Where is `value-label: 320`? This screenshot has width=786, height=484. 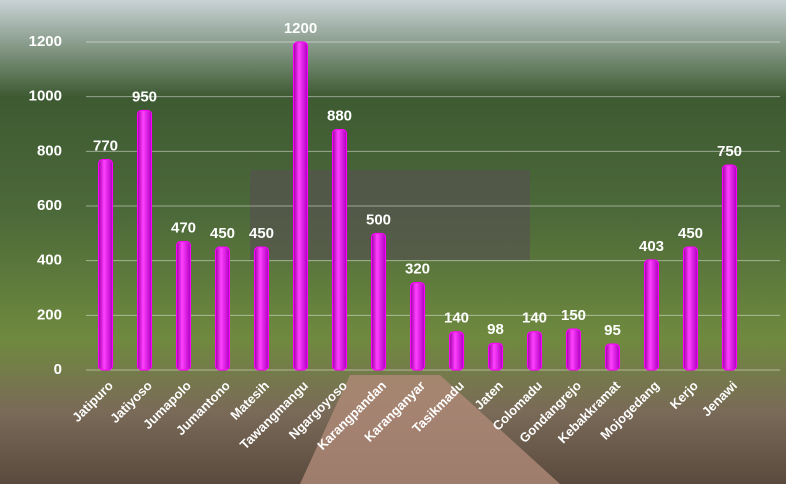 value-label: 320 is located at coordinates (417, 269).